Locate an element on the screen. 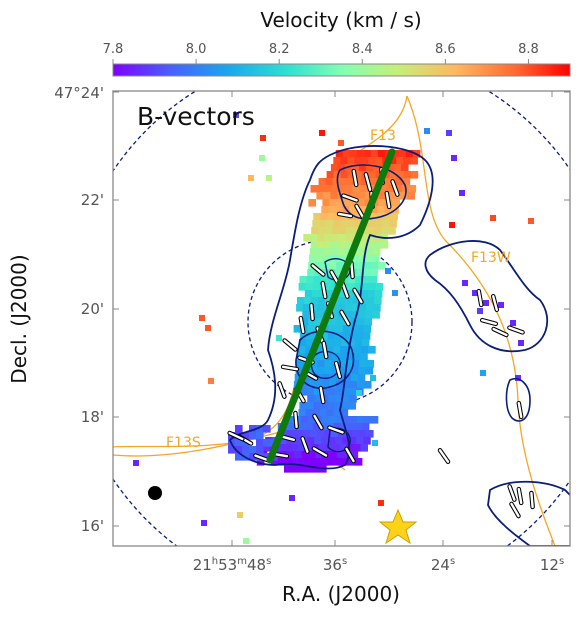  colorbar-ticks: 7.8 8.0 8.2 8.4 8.6 8.8 is located at coordinates (321, 53).